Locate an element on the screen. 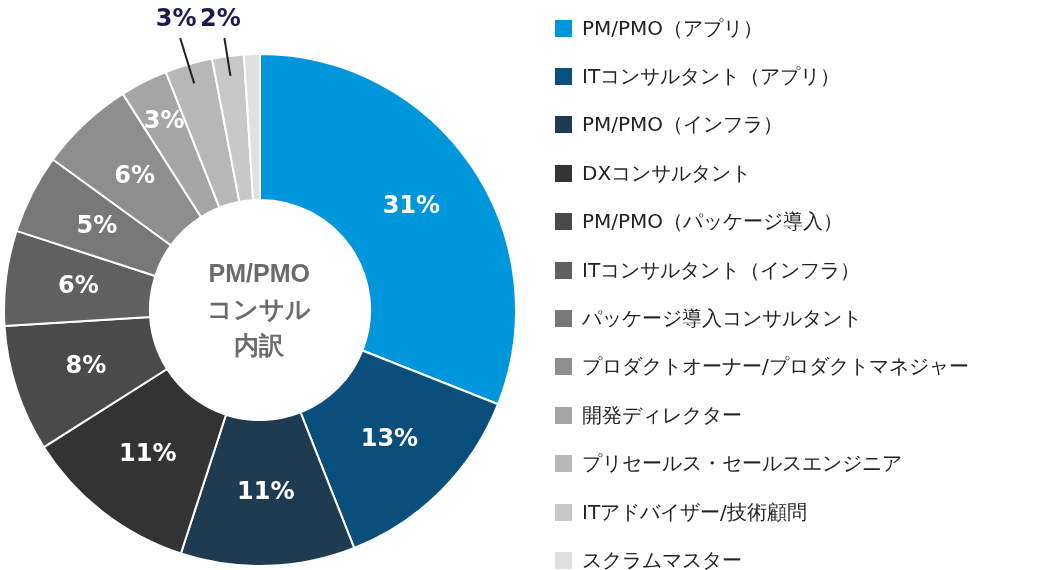 This screenshot has height=570, width=1044. legend-label: プリセールス・セールスエンジニア is located at coordinates (742, 464).